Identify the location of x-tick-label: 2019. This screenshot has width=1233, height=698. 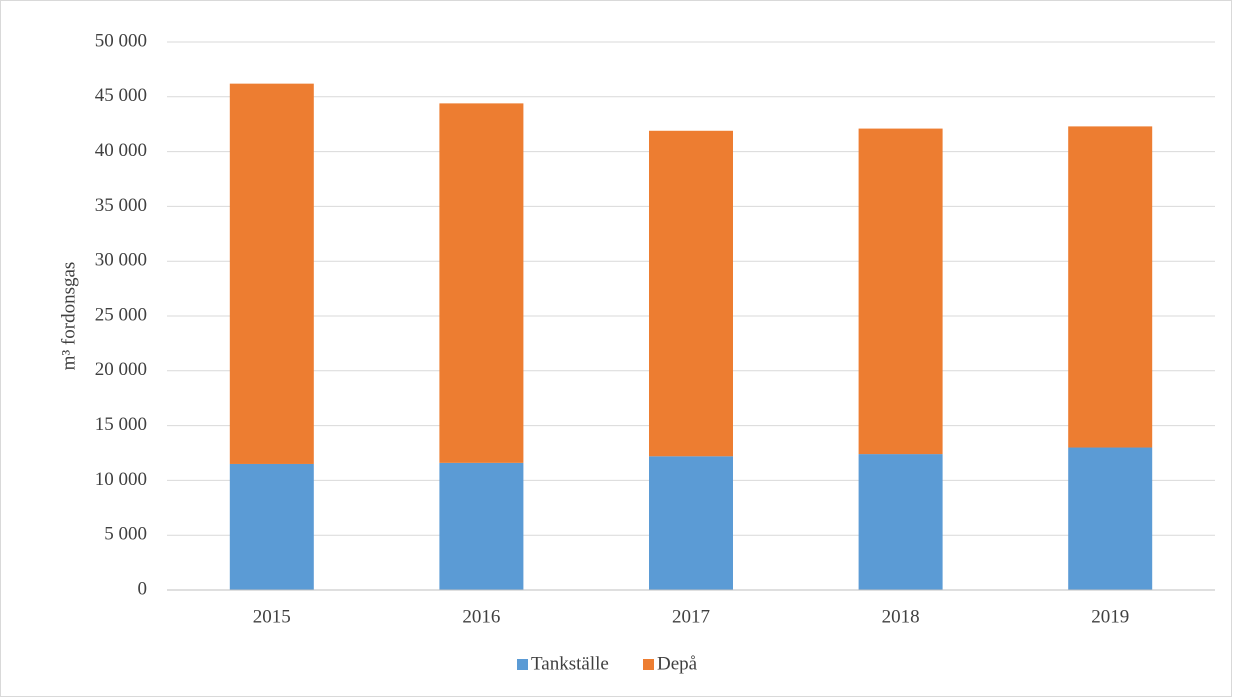
(1110, 616).